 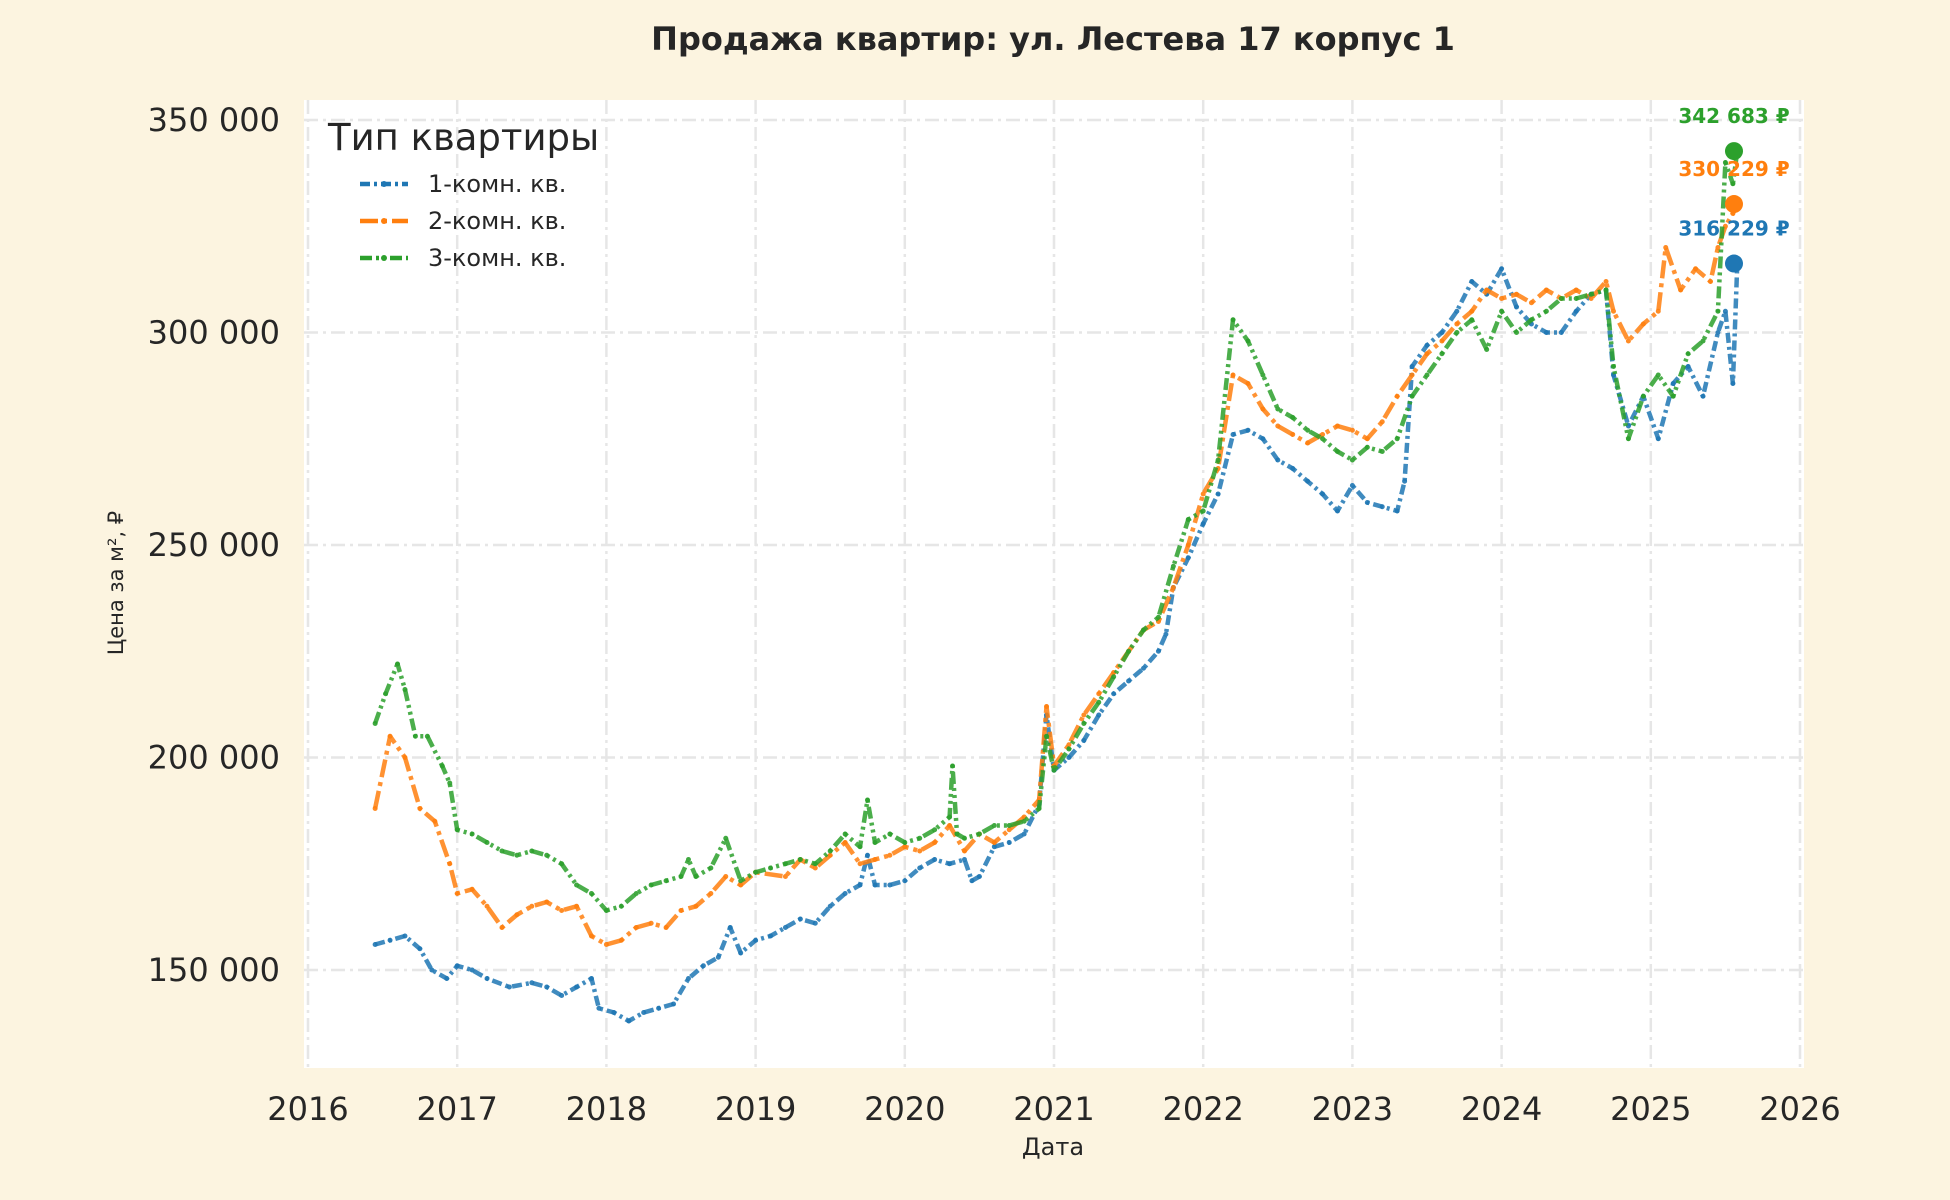 I want to click on y-tick-label: 150 000, so click(x=214, y=970).